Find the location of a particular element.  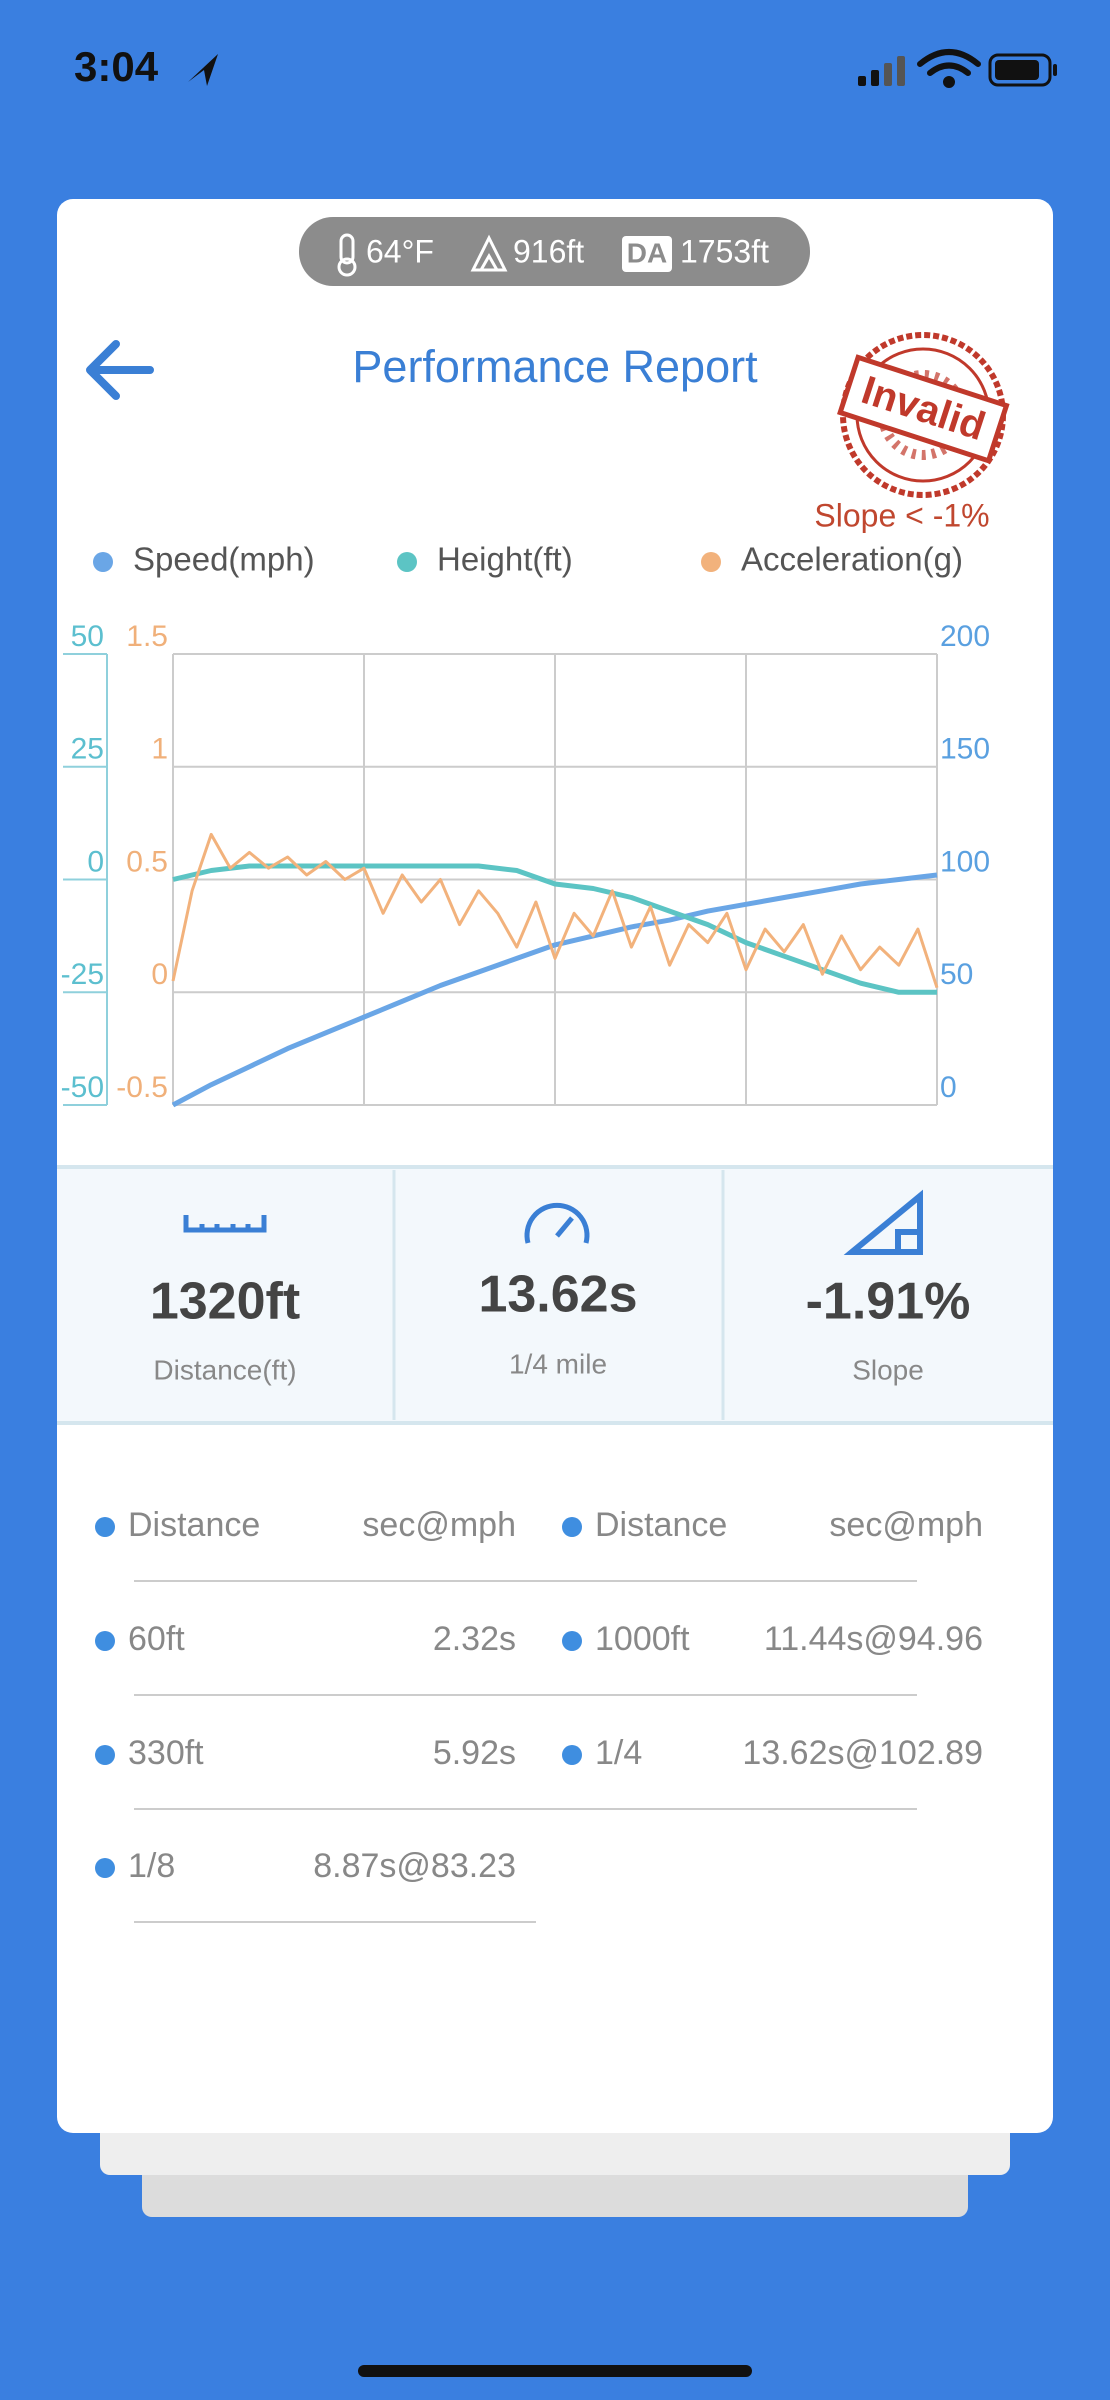

y3-tick-label: 1.5 is located at coordinates (147, 636).